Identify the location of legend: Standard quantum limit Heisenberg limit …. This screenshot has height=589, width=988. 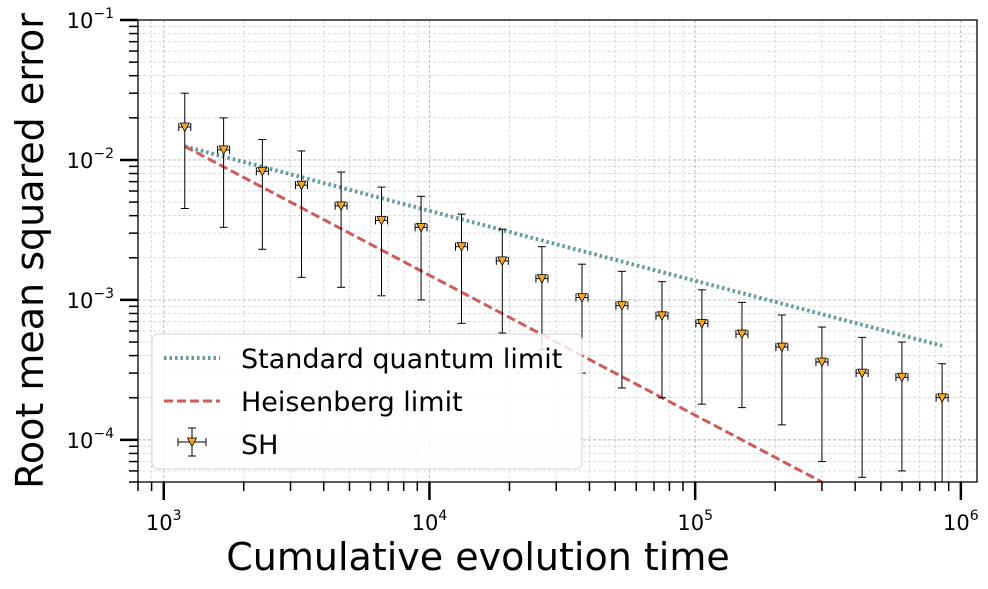
(367, 401).